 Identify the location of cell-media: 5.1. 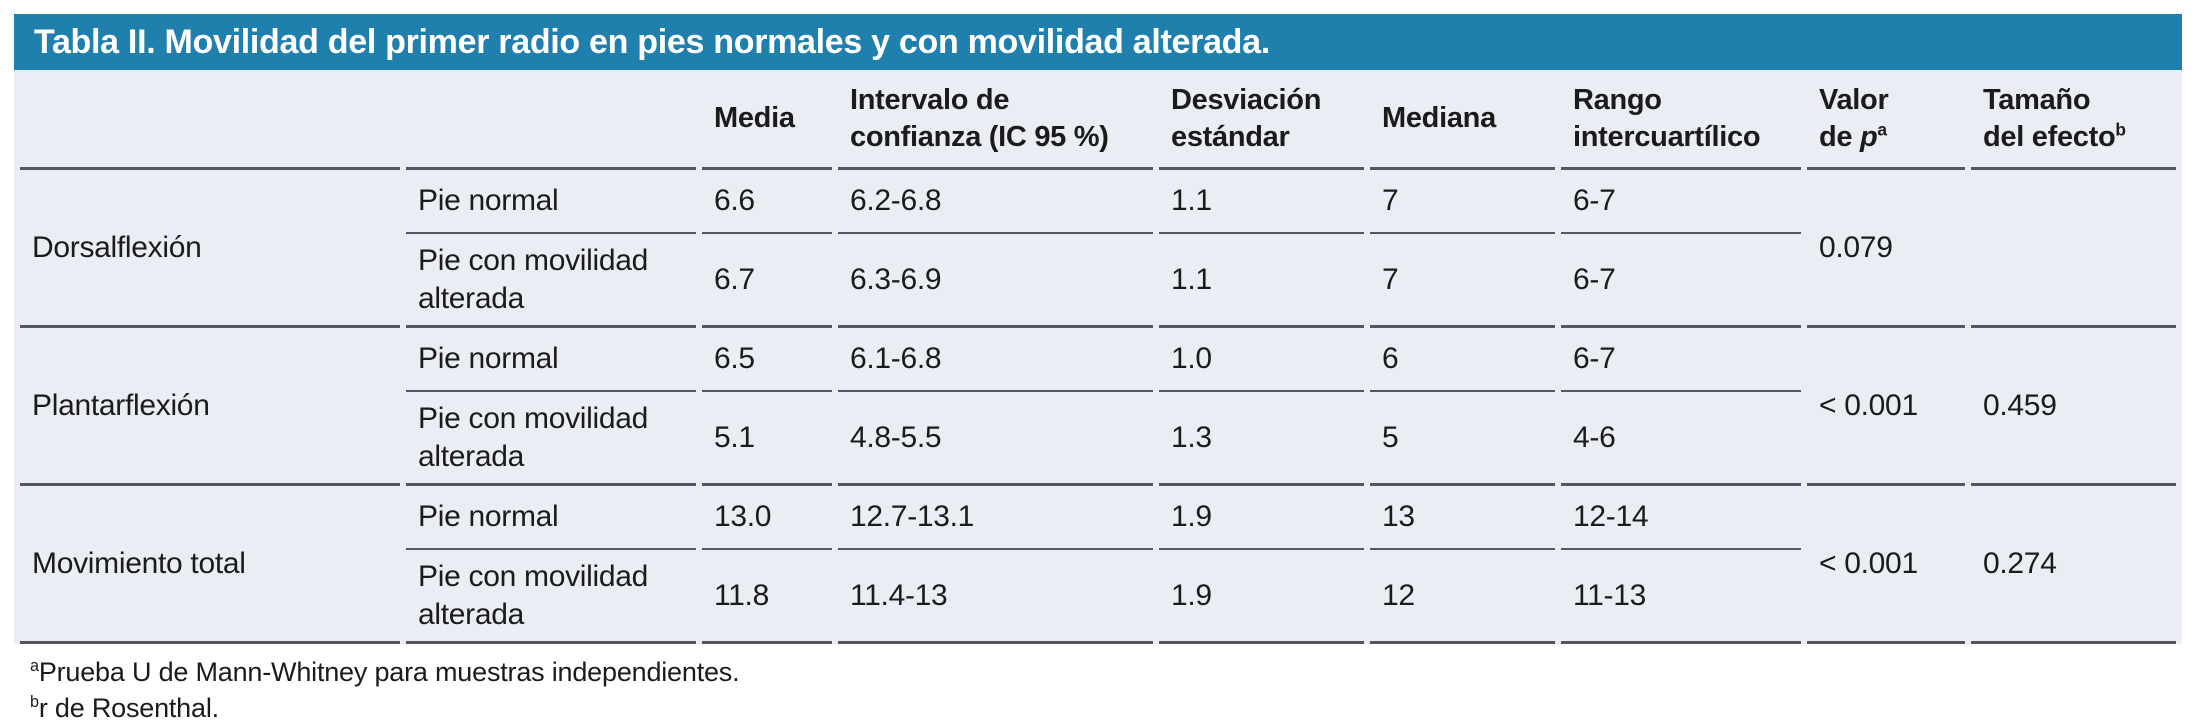
(767, 439).